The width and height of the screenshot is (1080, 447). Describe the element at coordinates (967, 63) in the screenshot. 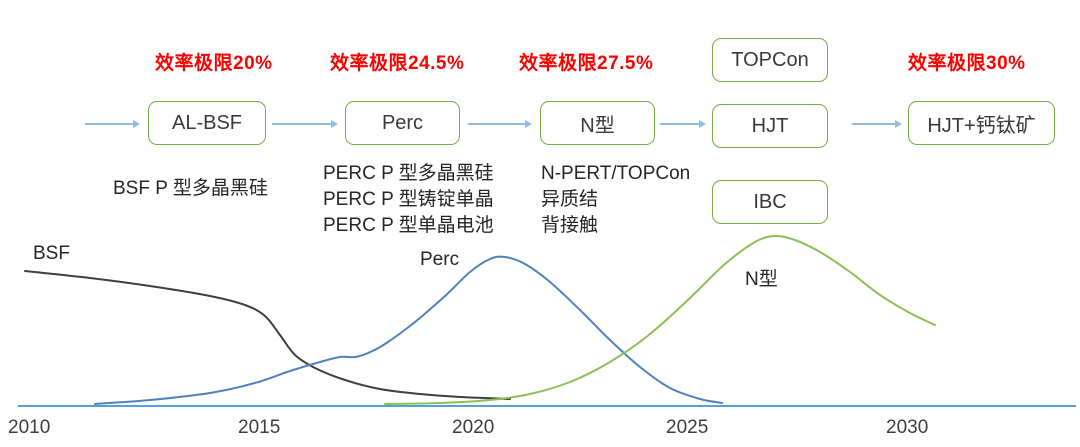

I see `efficiency-limit-label-hjt-perovskite: 效率极限30%` at that location.